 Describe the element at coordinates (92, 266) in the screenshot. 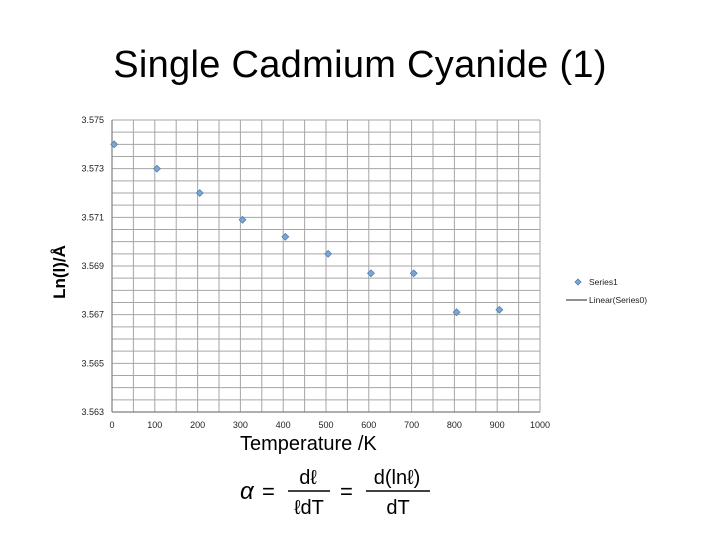

I see `y-tick-label: 3.569` at that location.